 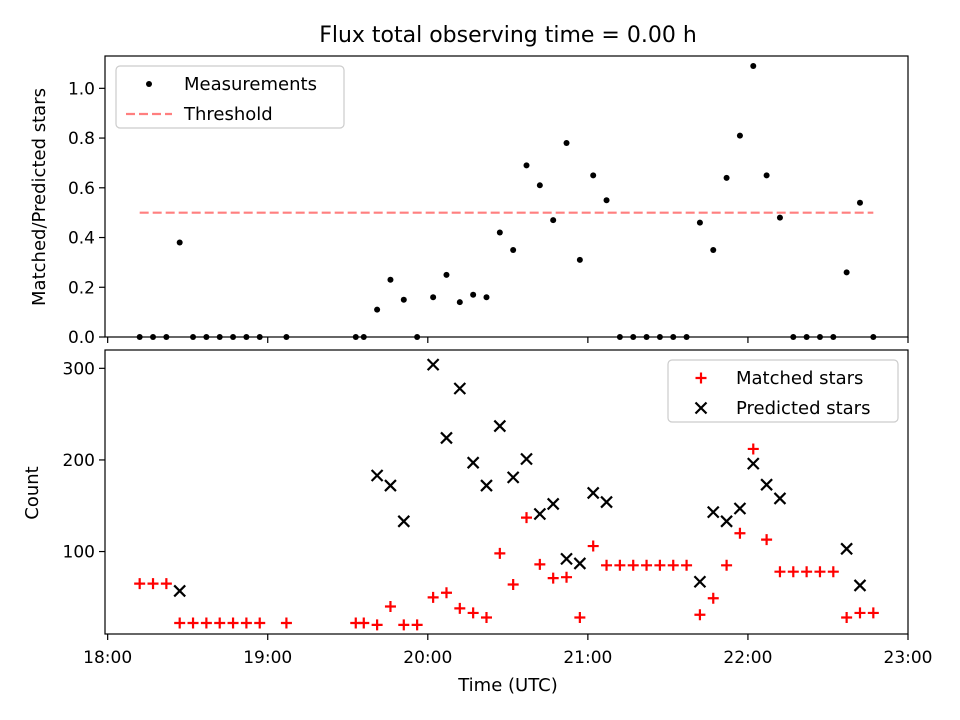 What do you see at coordinates (81, 288) in the screenshot?
I see `y-tick-label: 0.2` at bounding box center [81, 288].